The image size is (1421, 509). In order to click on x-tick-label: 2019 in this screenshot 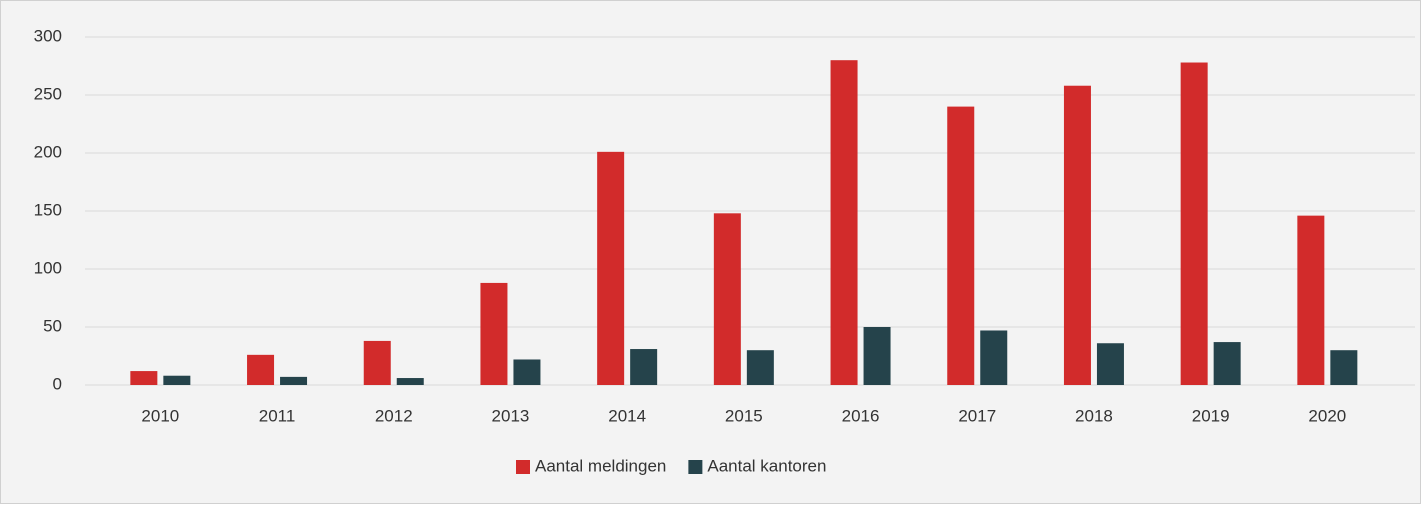, I will do `click(1211, 415)`.